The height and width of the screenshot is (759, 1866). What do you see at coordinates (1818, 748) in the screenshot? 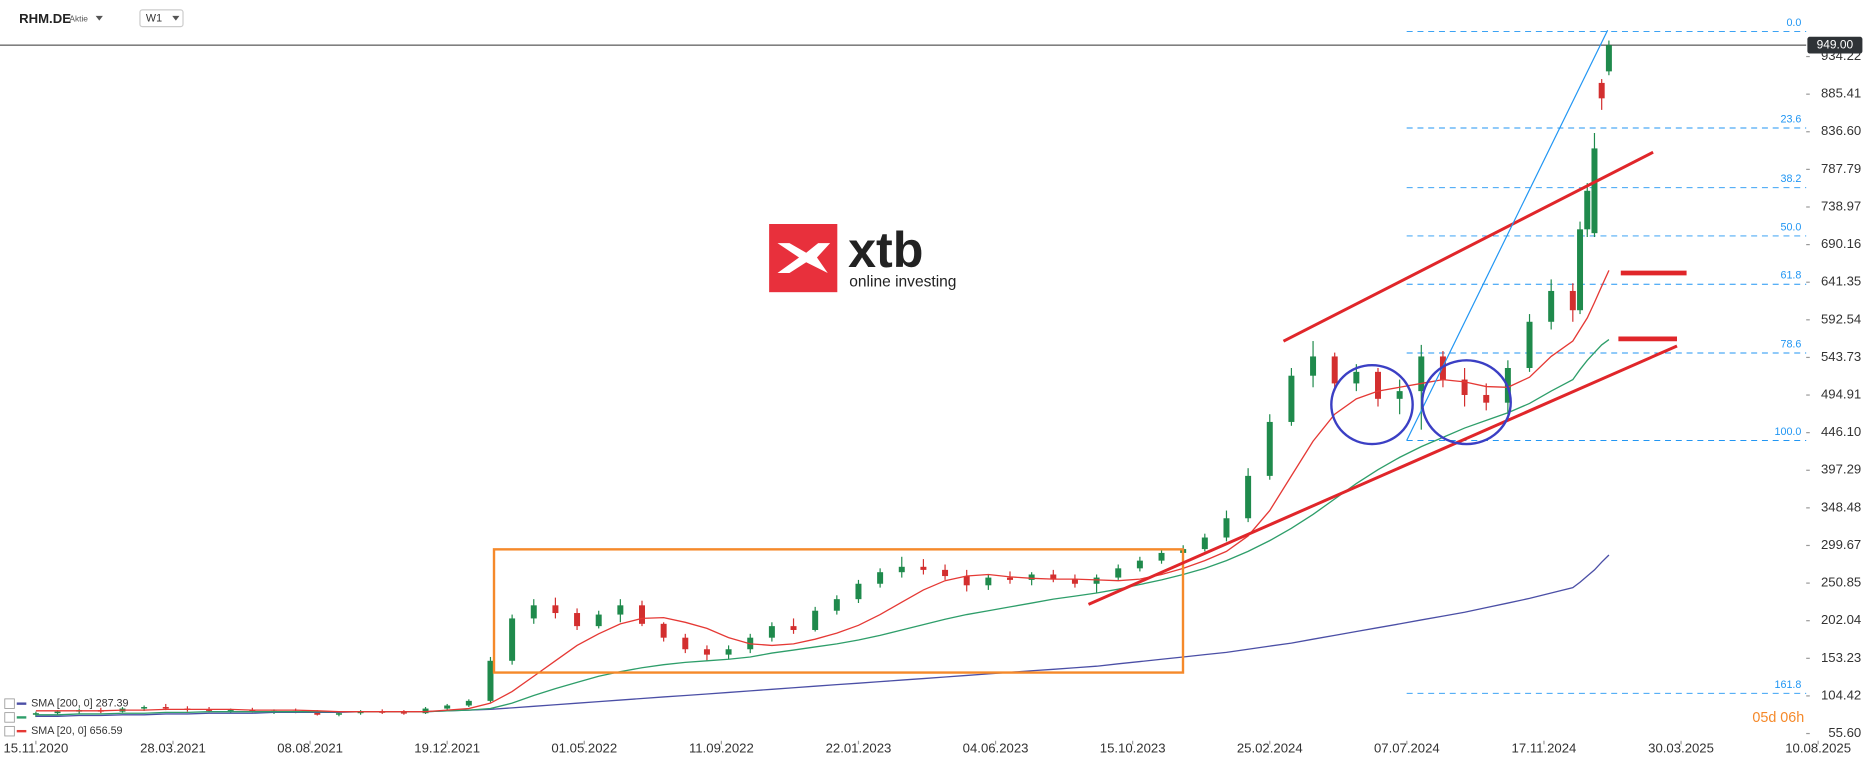
I see `x-tick-label: 10.08.2025` at bounding box center [1818, 748].